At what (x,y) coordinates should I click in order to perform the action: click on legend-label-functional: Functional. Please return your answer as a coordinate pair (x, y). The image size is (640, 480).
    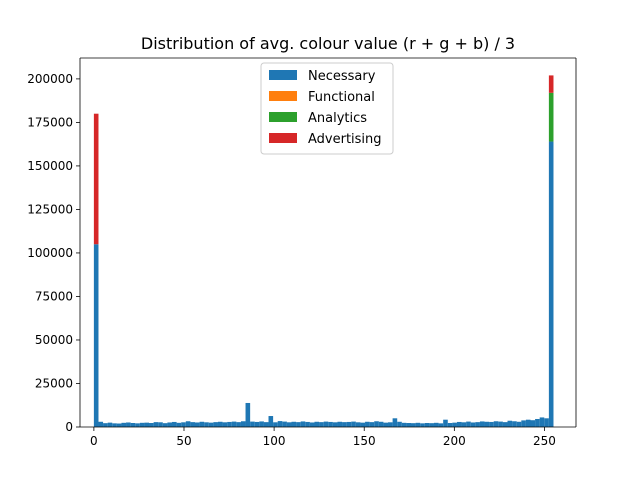
    Looking at the image, I should click on (341, 97).